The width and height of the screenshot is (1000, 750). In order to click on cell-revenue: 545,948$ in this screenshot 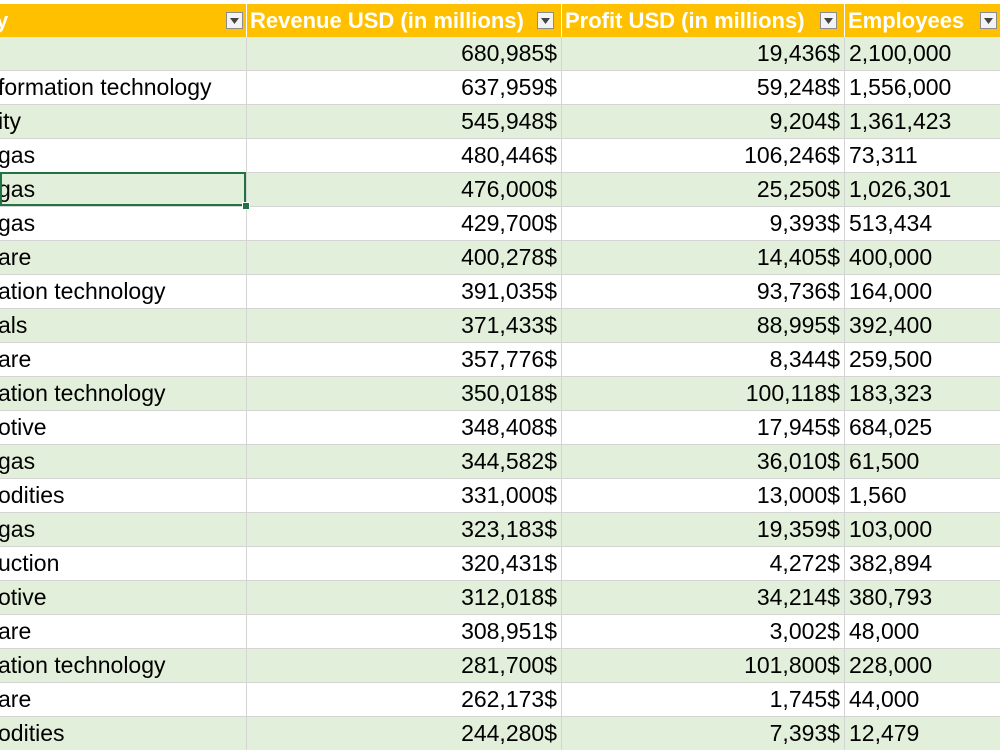, I will do `click(404, 122)`.